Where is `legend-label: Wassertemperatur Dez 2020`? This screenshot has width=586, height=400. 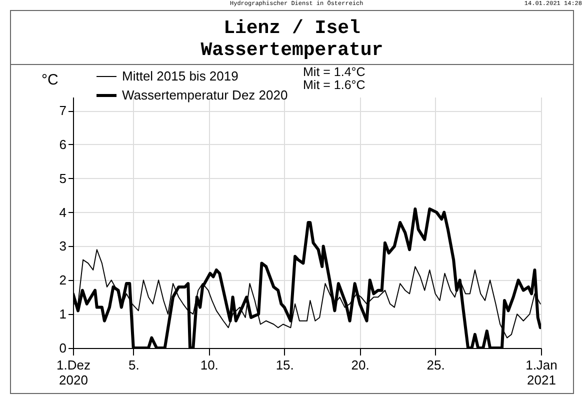
legend-label: Wassertemperatur Dez 2020 is located at coordinates (205, 95).